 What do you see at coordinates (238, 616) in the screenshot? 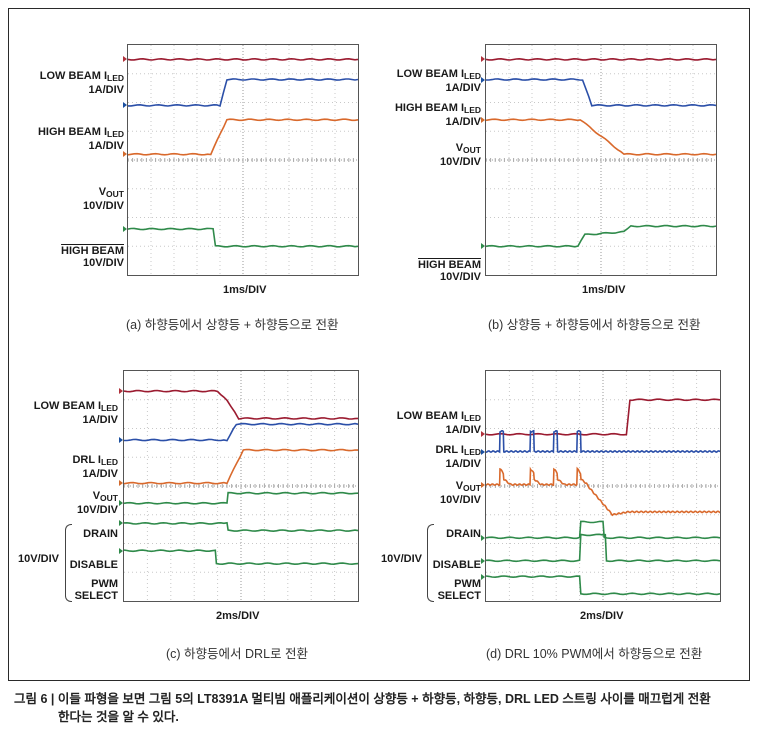
I see `panel-c-time-scale: 2ms/DIV` at bounding box center [238, 616].